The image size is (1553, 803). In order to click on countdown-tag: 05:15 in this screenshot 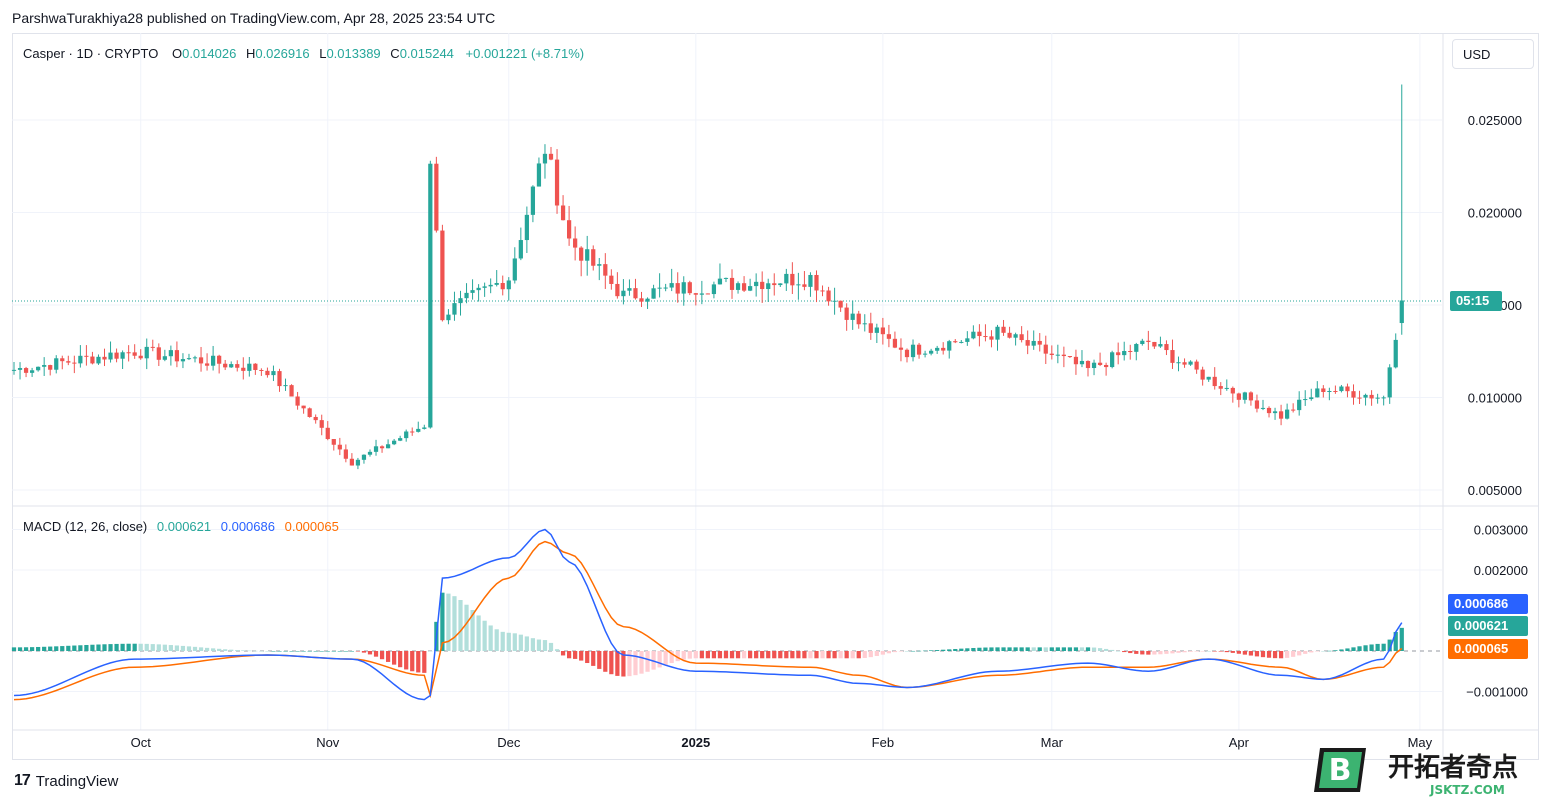, I will do `click(1476, 301)`.